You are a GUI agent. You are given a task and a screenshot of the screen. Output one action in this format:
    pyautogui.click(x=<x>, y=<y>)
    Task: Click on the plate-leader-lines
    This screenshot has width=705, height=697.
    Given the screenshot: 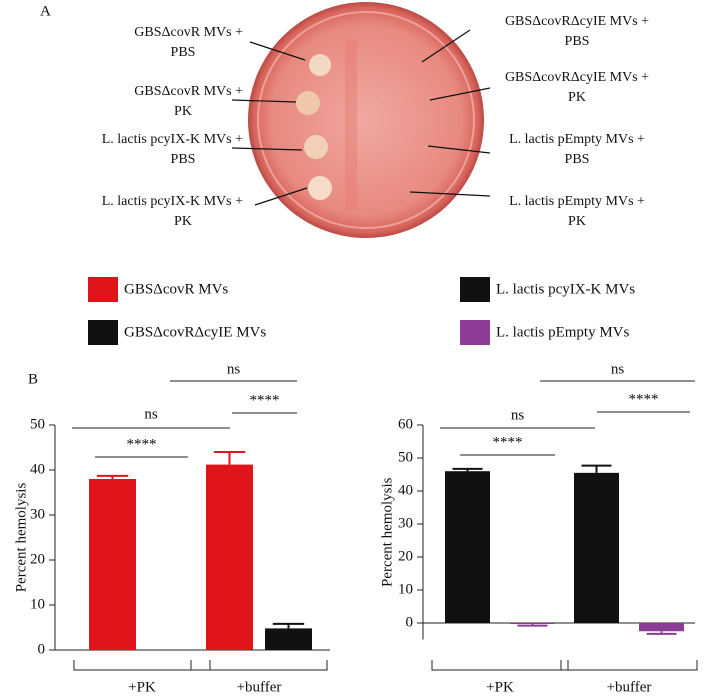 What is the action you would take?
    pyautogui.click(x=361, y=117)
    